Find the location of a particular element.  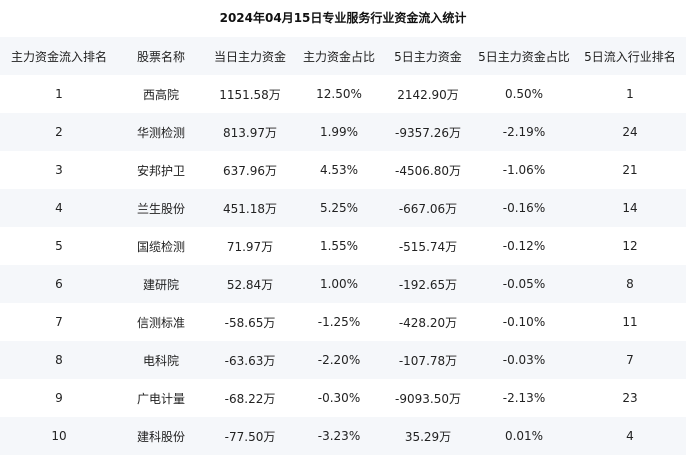

table-cell: -77.50万 is located at coordinates (250, 436).